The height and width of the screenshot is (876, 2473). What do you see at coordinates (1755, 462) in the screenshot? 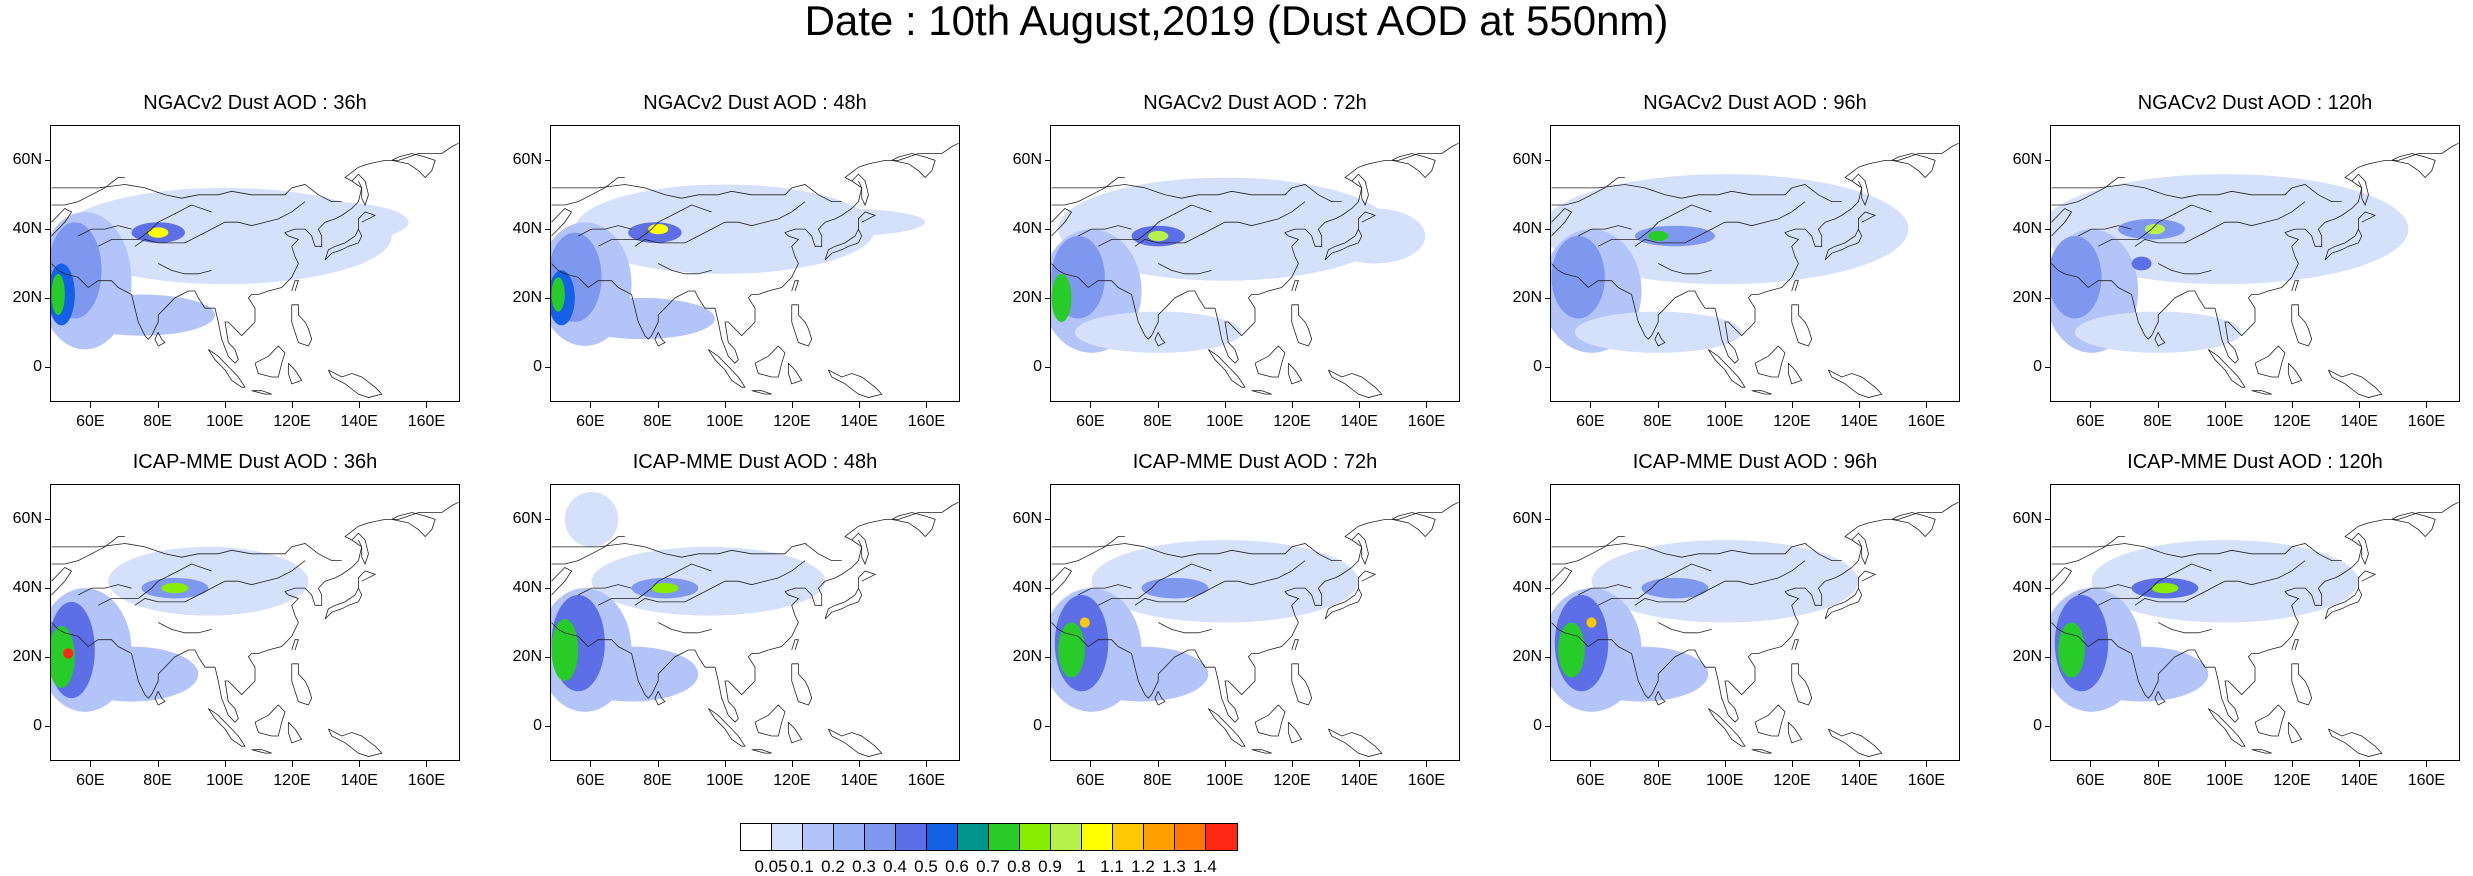
I see `panel-title: ICAP-MME Dust AOD : 96h` at bounding box center [1755, 462].